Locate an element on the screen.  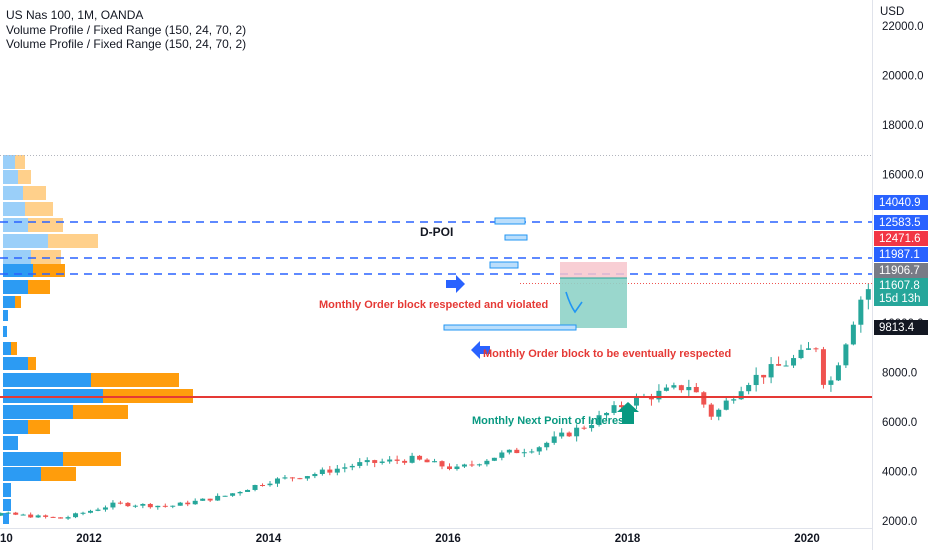
next-poi-label: Monthly Next Point of Interest is located at coordinates (550, 421).